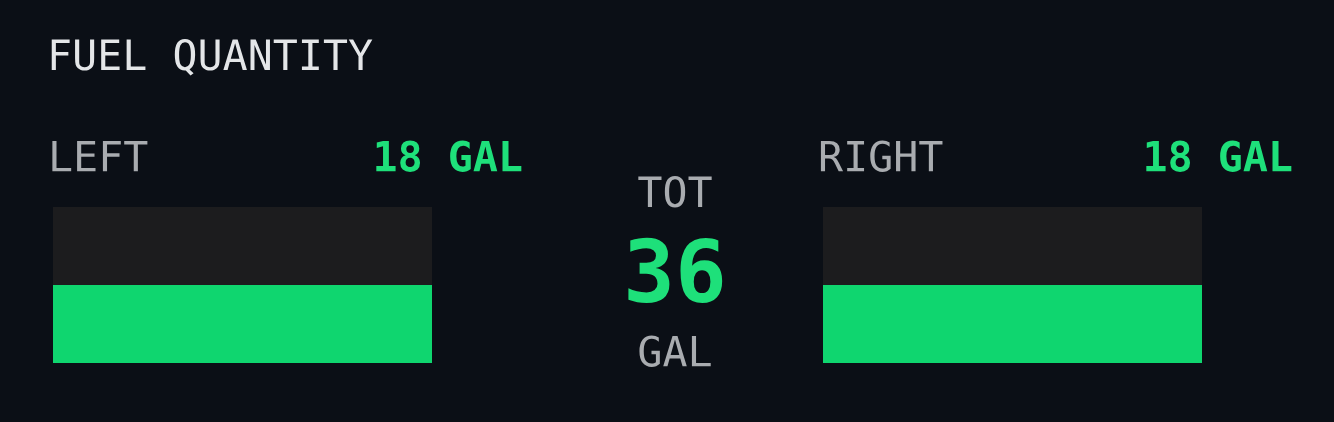 This screenshot has height=422, width=1334. What do you see at coordinates (881, 156) in the screenshot?
I see `category-label: RIGHT` at bounding box center [881, 156].